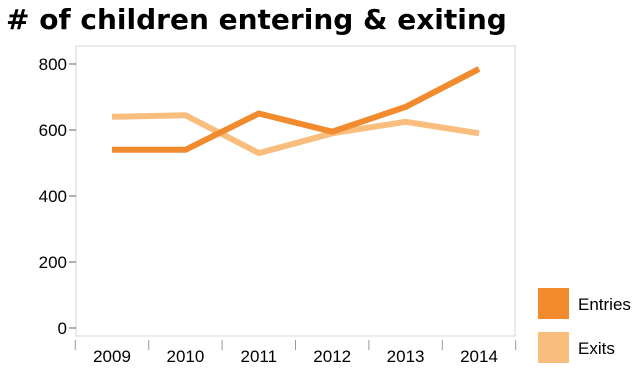 The width and height of the screenshot is (642, 368). What do you see at coordinates (53, 64) in the screenshot?
I see `y-tick-label-800: 800` at bounding box center [53, 64].